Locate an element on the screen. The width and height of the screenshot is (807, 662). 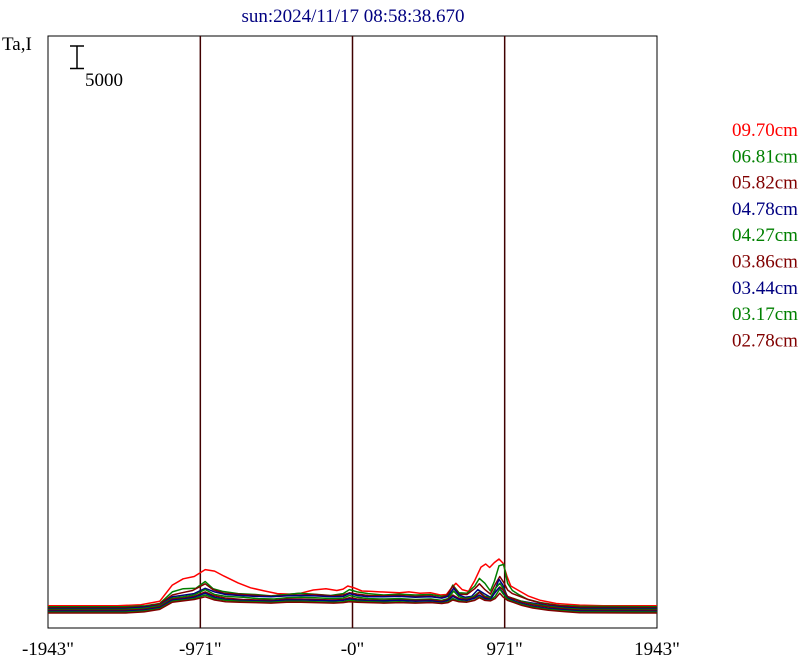
x-tick-label: -1943" is located at coordinates (48, 649).